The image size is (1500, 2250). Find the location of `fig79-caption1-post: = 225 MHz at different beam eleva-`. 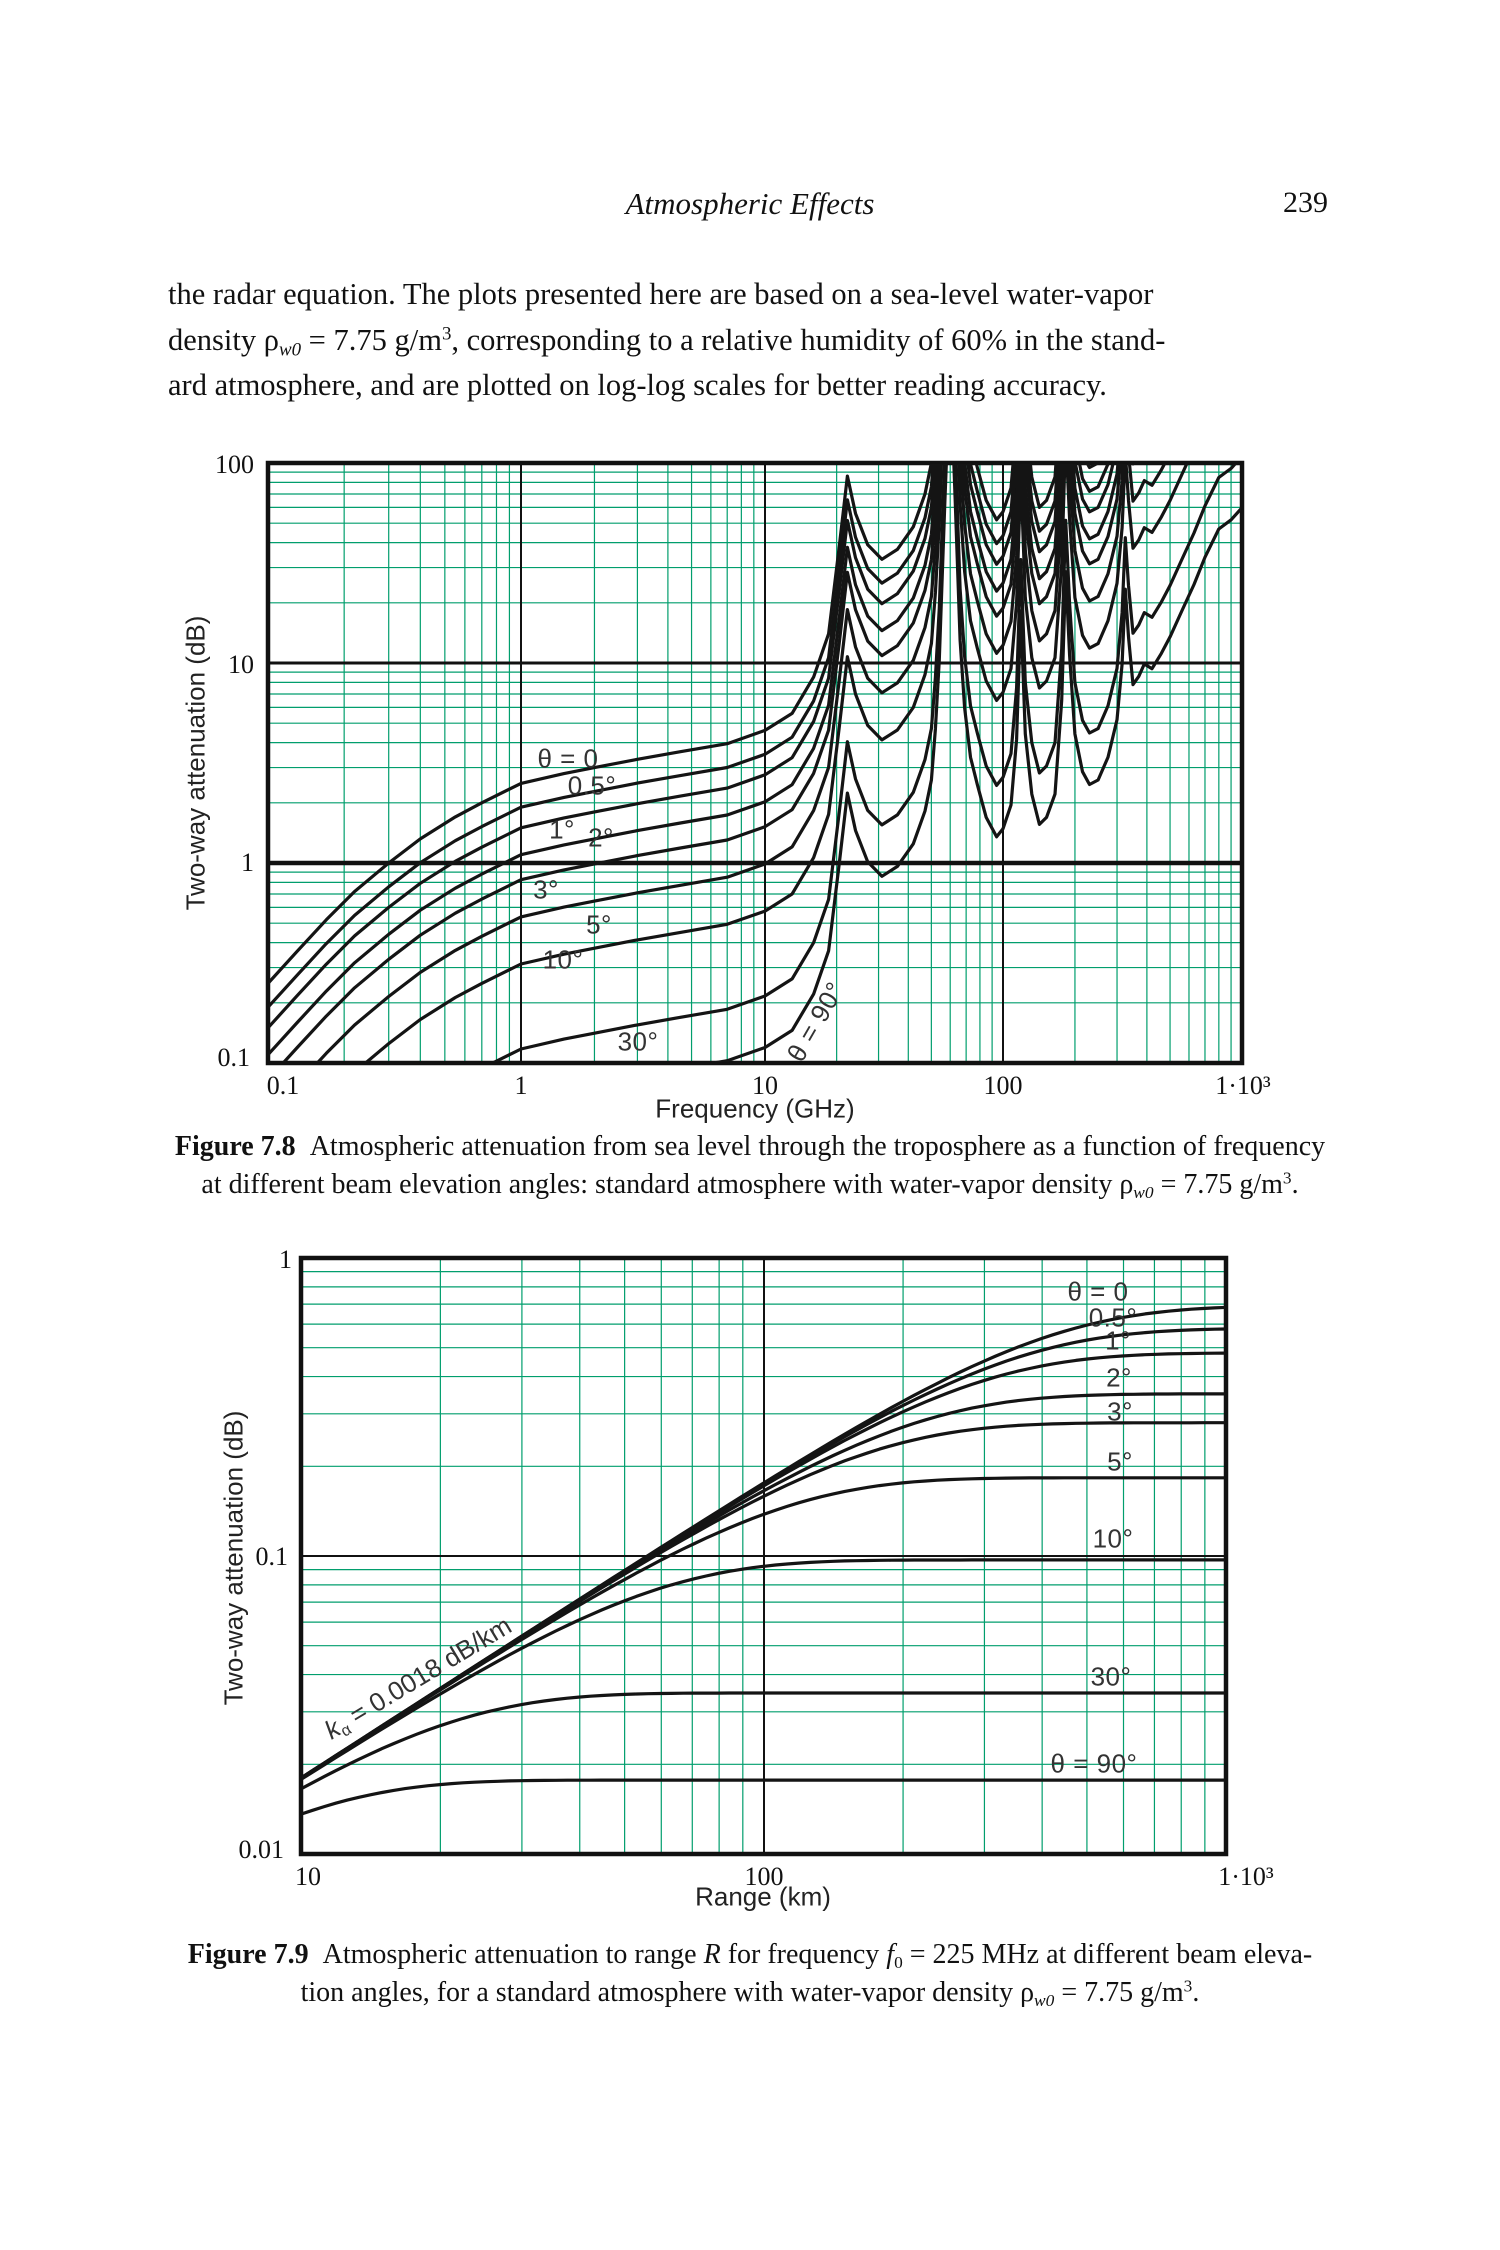

fig79-caption1-post: = 225 MHz at different beam eleva- is located at coordinates (1107, 1954).